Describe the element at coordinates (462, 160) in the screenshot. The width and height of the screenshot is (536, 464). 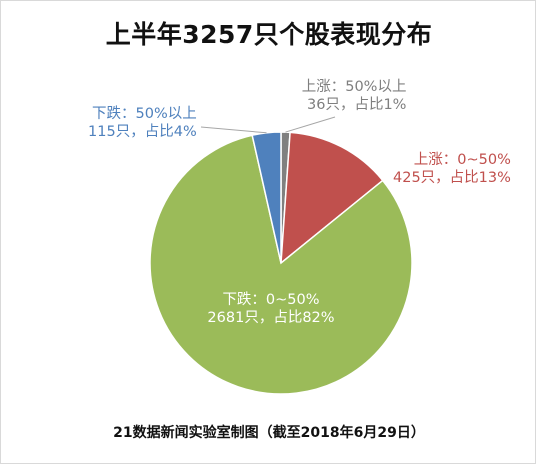
I see `slice-label-title: 上涨：0~50%` at that location.